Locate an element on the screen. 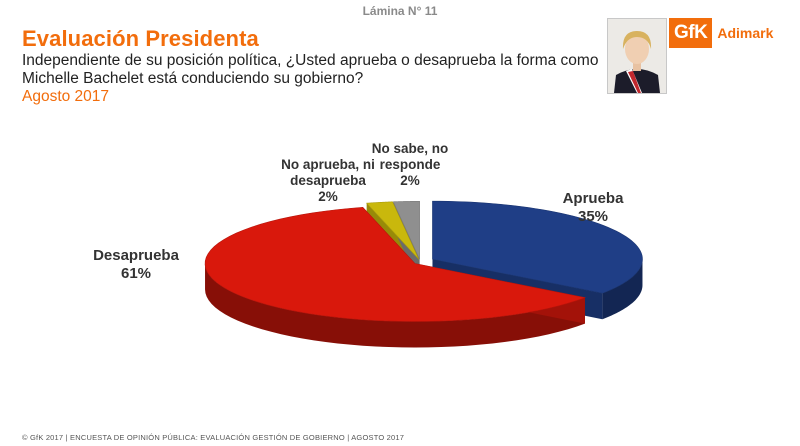 The image size is (800, 446). label-desaprueba: Desaprueba 61% is located at coordinates (136, 265).